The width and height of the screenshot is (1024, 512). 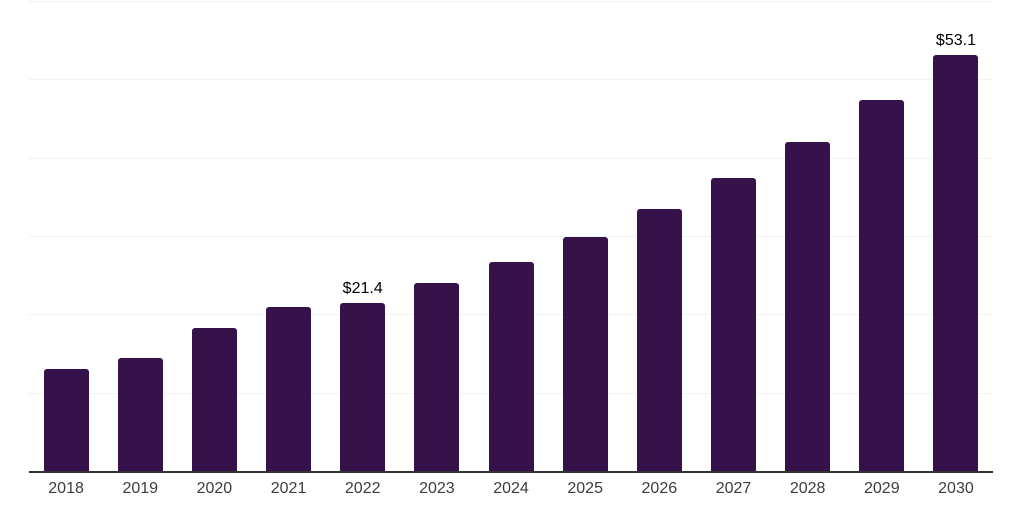 I want to click on x-tick-2019: 2019, so click(x=140, y=488).